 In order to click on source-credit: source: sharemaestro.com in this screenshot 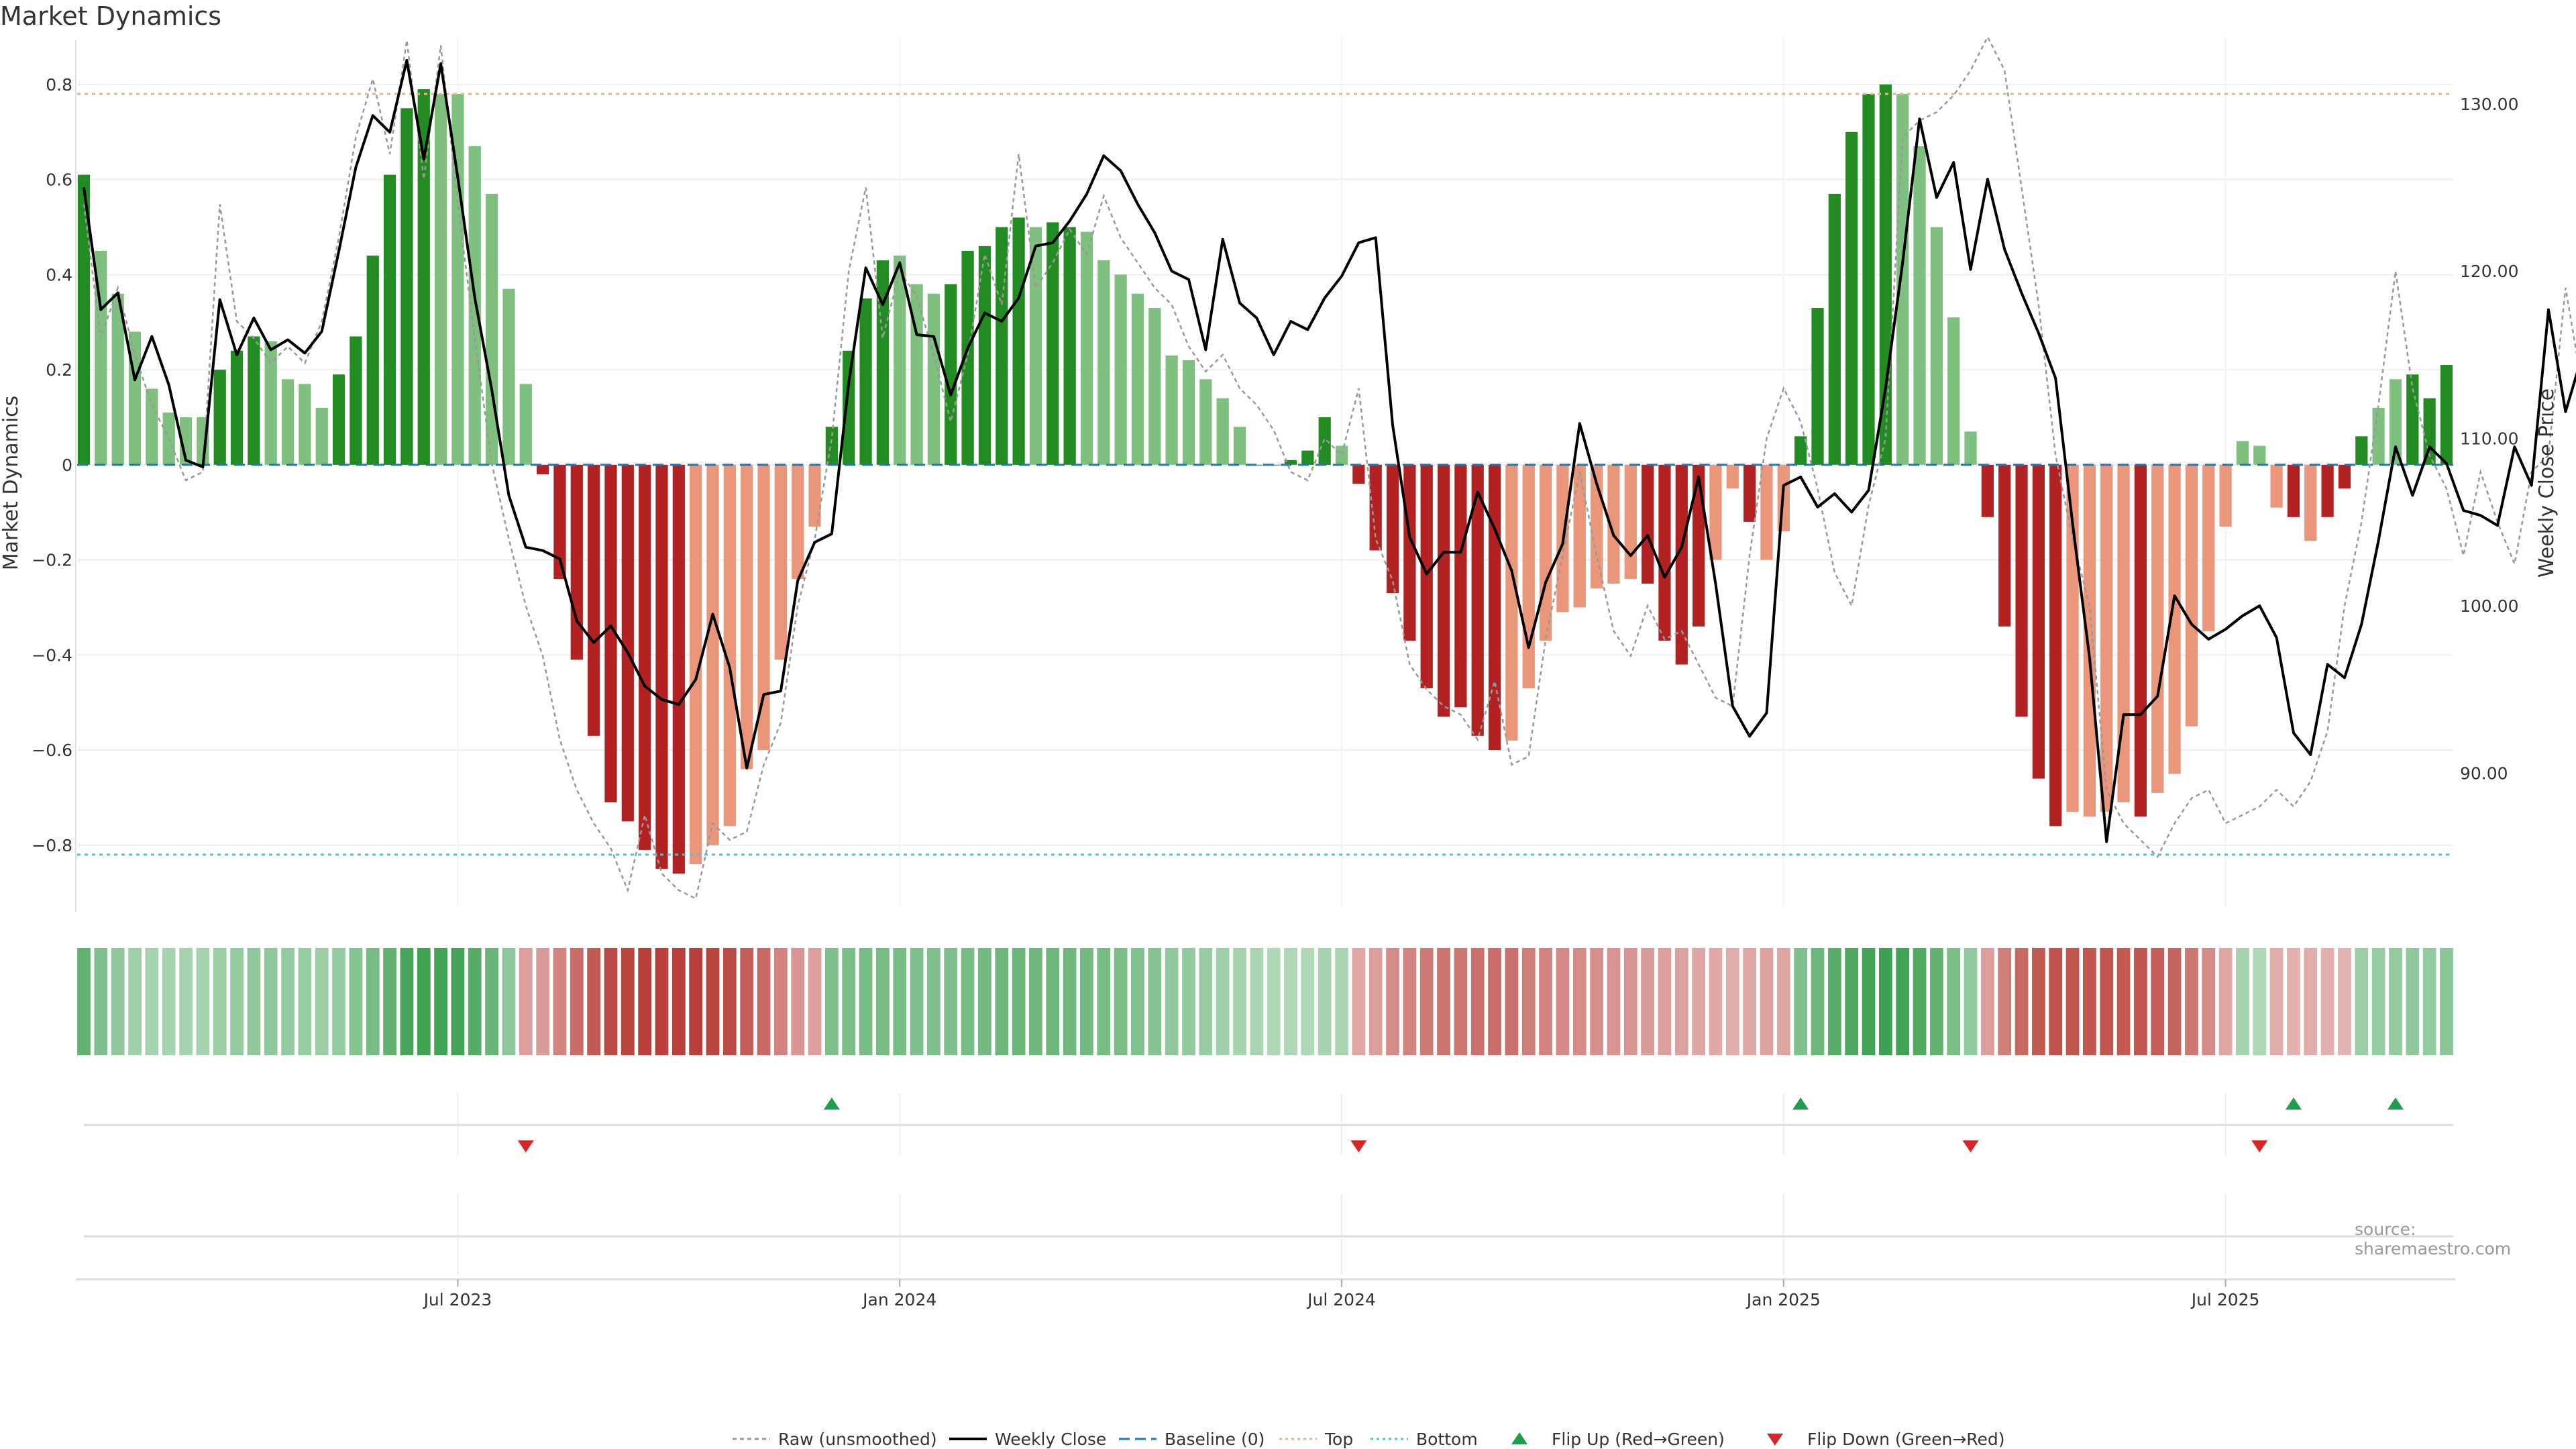, I will do `click(2433, 1239)`.